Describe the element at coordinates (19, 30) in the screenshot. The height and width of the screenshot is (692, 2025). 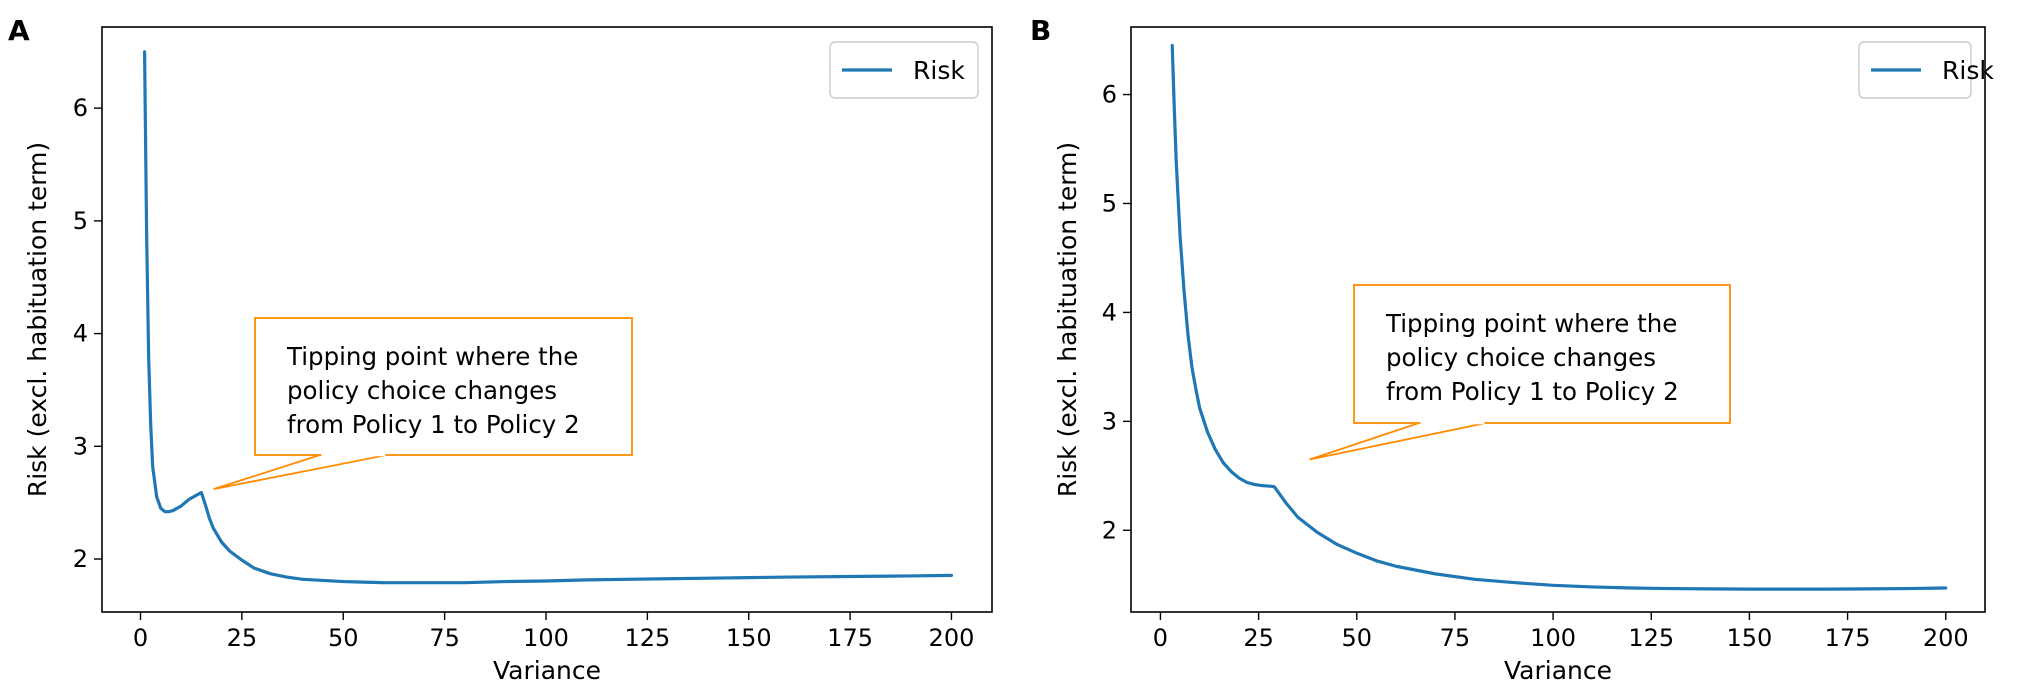
I see `panel-letter-a: A` at that location.